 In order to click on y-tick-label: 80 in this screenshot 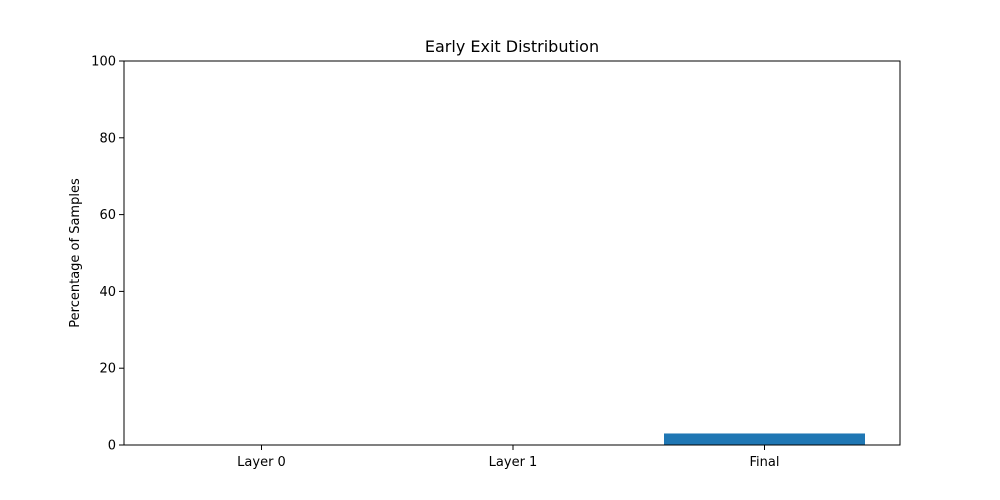, I will do `click(107, 138)`.